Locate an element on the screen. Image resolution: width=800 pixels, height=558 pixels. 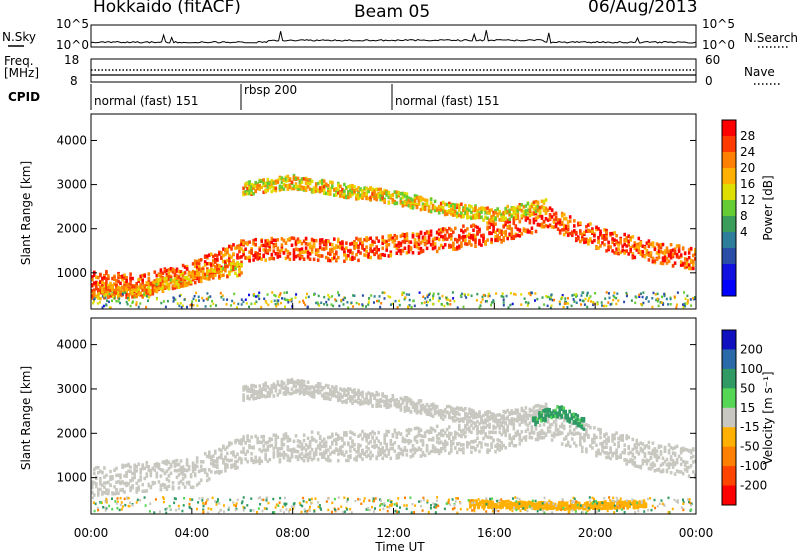
ytick-label: 2000 is located at coordinates (71, 229).